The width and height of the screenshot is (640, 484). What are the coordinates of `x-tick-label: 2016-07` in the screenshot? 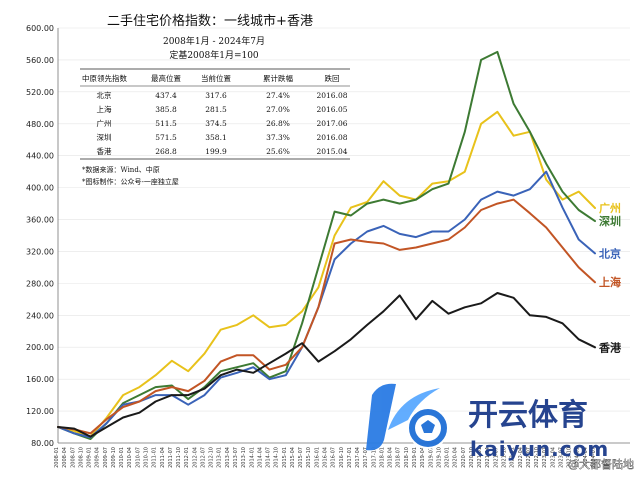 It's located at (334, 457).